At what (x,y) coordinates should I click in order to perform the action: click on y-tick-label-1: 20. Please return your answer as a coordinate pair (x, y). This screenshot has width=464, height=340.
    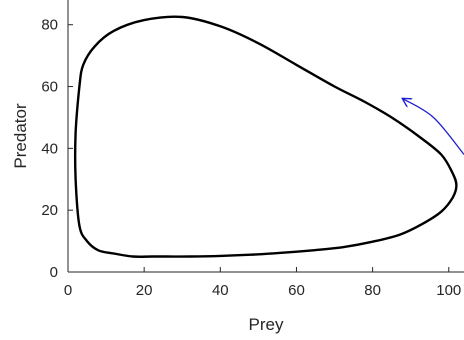
    Looking at the image, I should click on (49, 210).